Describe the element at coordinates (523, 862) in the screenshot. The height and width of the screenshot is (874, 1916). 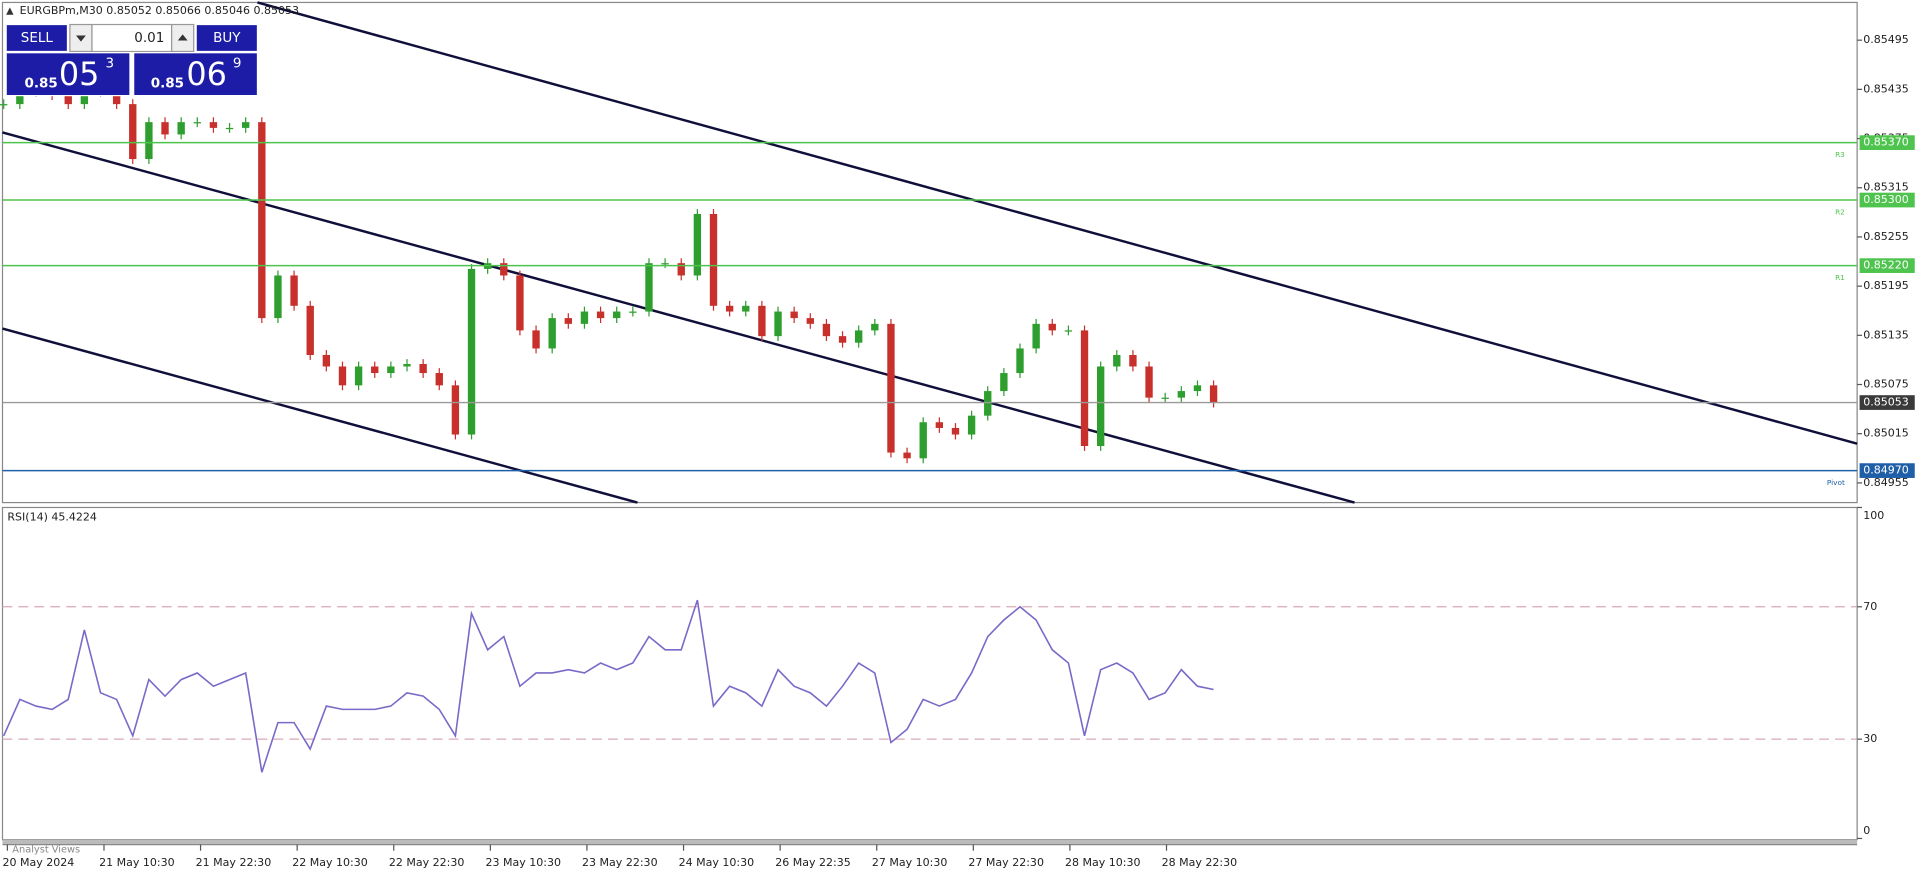
I see `x-tick-label: 23 May 10:30` at that location.